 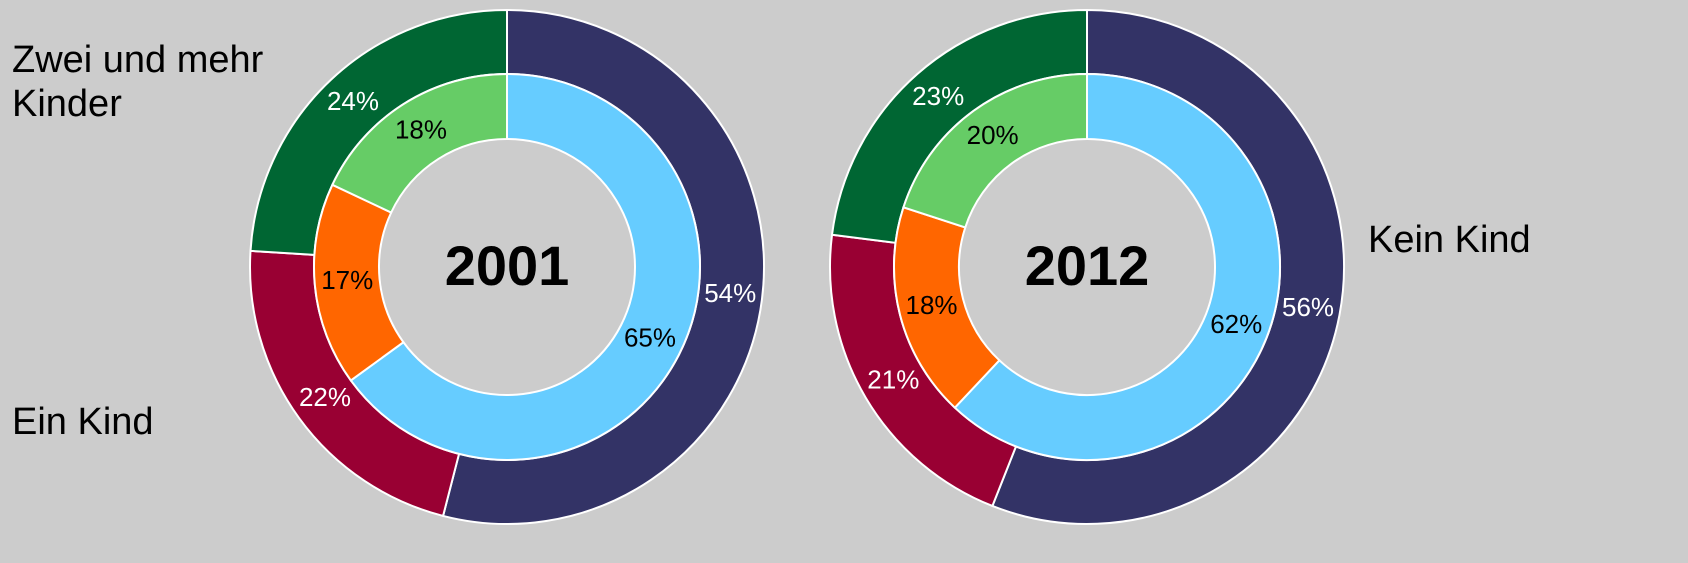 I want to click on data-label: 17%, so click(x=347, y=280).